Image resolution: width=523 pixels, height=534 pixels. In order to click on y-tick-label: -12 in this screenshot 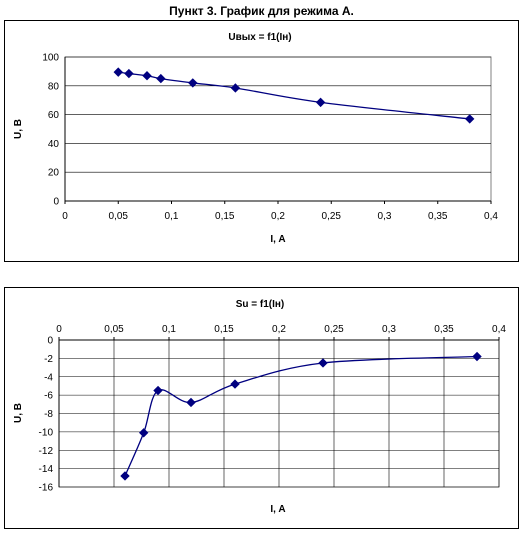, I will do `click(46, 451)`.